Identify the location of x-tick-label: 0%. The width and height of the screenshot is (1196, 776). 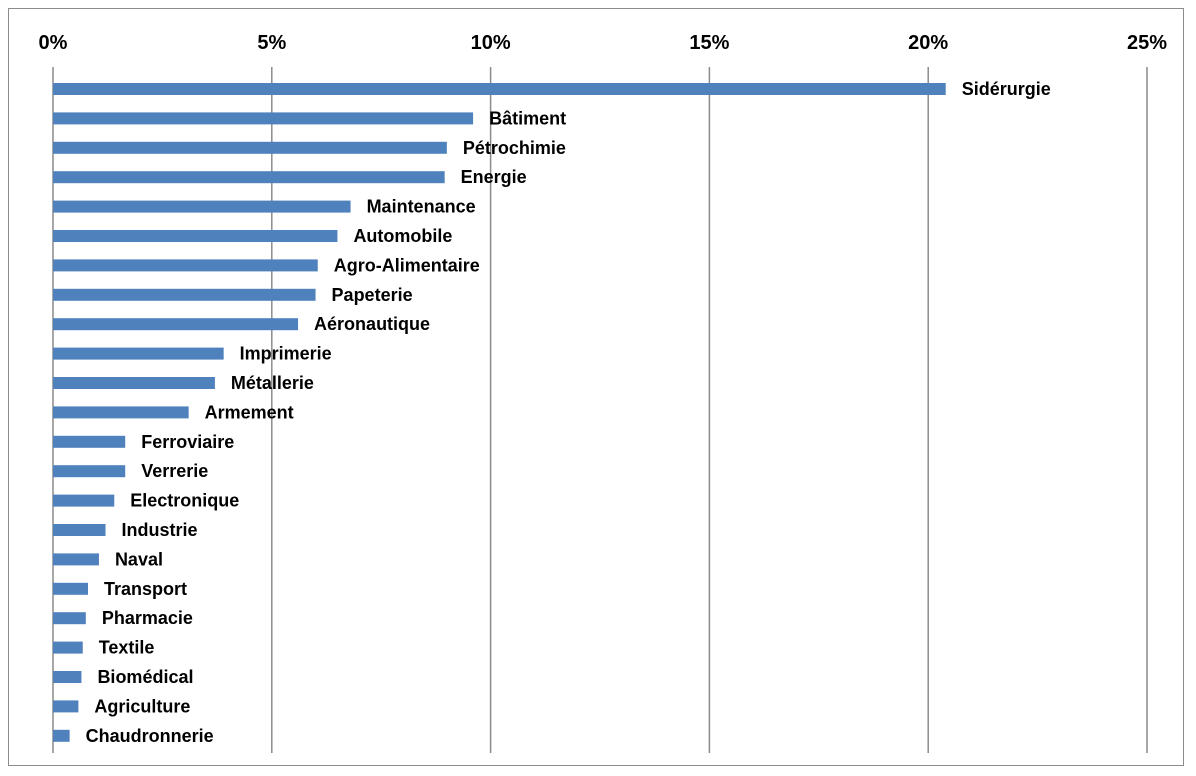
(53, 43).